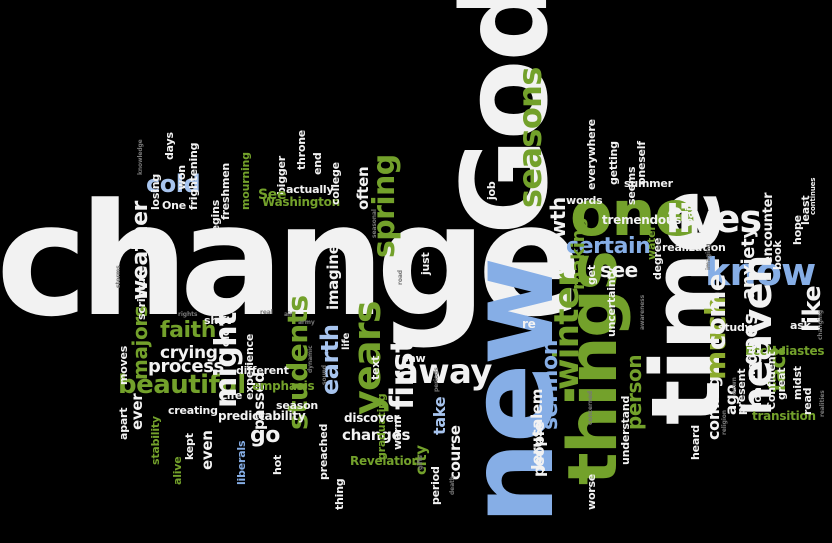  What do you see at coordinates (511, 245) in the screenshot?
I see `word-full: full` at bounding box center [511, 245].